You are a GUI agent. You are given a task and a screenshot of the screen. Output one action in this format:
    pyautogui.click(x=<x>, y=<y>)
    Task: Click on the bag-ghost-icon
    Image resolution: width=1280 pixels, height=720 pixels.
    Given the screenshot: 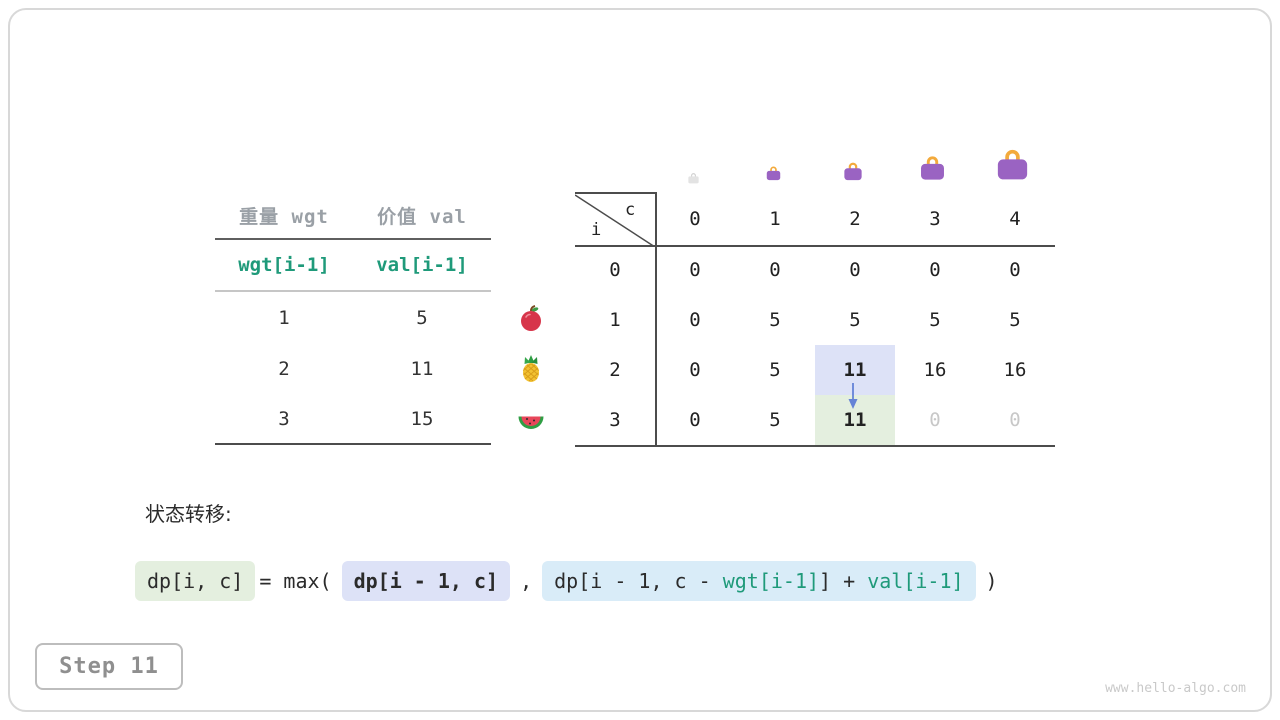 What is the action you would take?
    pyautogui.click(x=693, y=178)
    